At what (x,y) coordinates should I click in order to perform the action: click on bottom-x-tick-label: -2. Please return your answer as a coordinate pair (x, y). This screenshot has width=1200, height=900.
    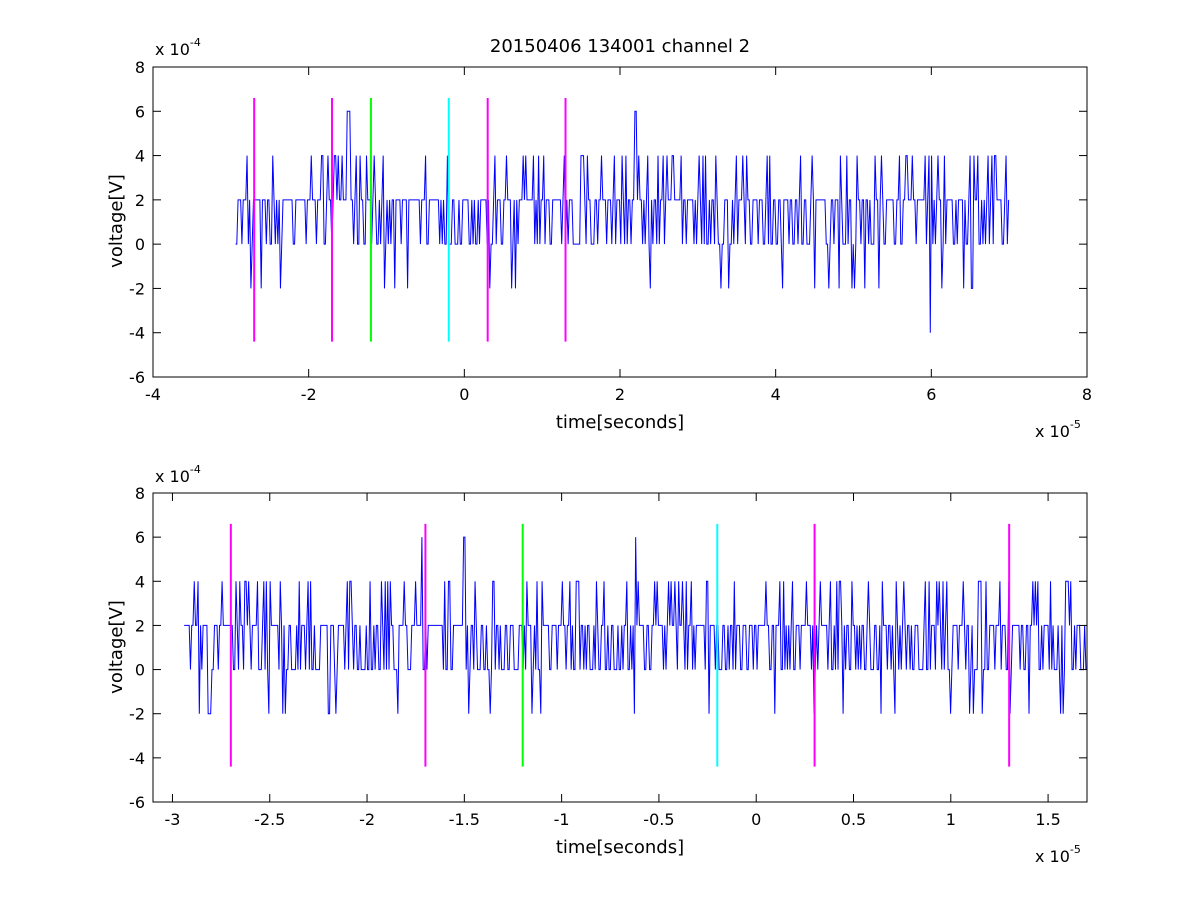
    Looking at the image, I should click on (367, 819).